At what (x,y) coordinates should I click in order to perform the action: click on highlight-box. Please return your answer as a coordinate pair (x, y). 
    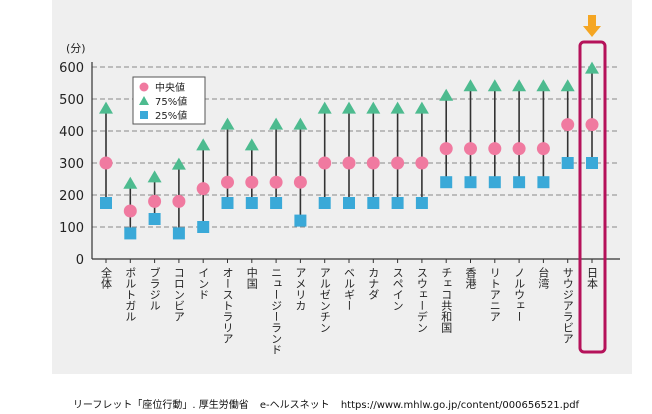
    Looking at the image, I should click on (592, 197).